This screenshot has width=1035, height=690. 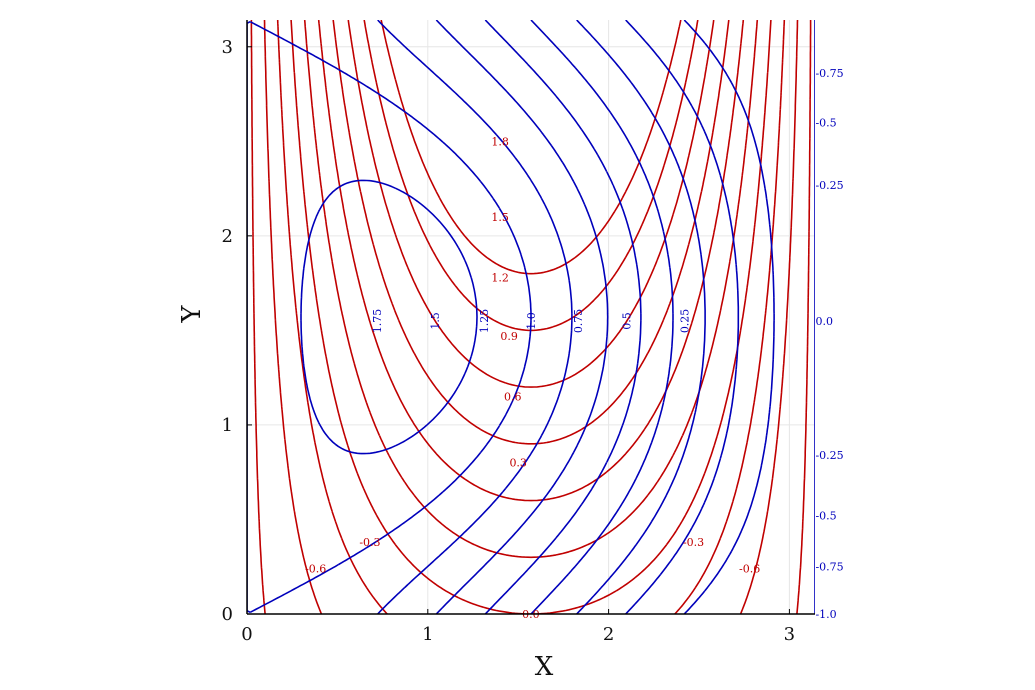 I want to click on x-axis-title: X, so click(x=544, y=667).